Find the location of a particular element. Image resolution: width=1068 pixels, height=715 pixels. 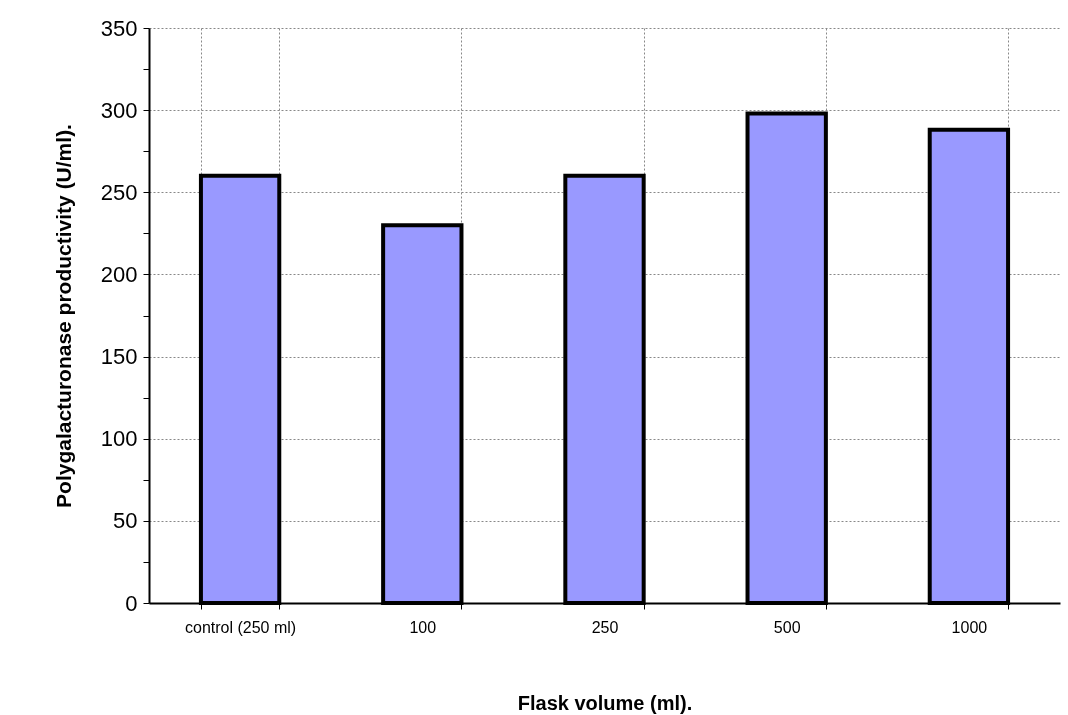

y-tick-label: 50 is located at coordinates (125, 521).